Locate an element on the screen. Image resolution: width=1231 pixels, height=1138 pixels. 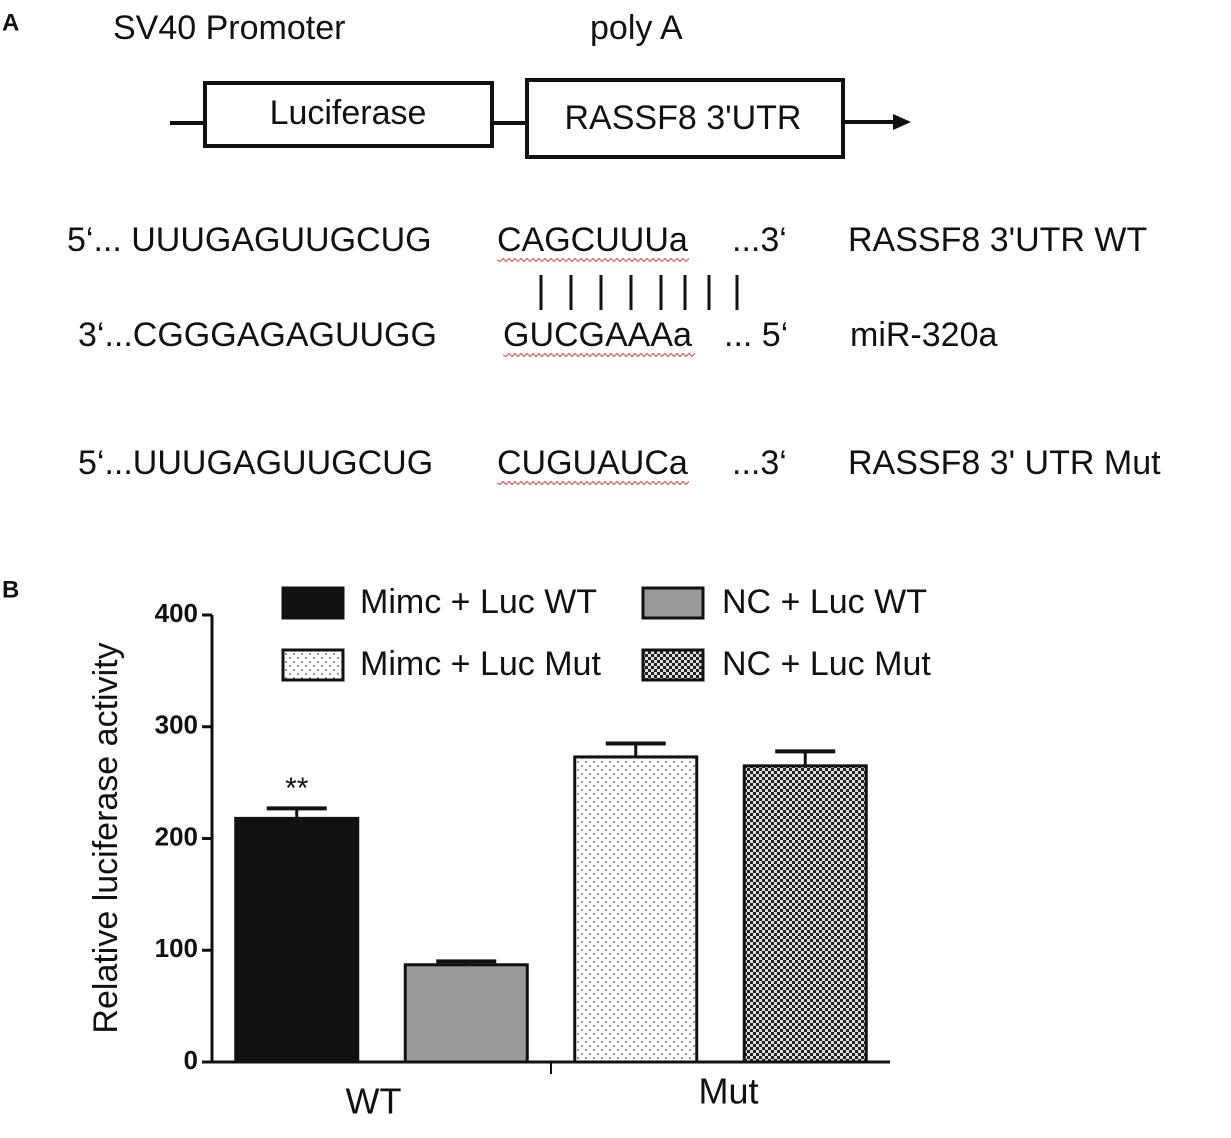
box-label: RASSF8 3'UTR is located at coordinates (683, 118).